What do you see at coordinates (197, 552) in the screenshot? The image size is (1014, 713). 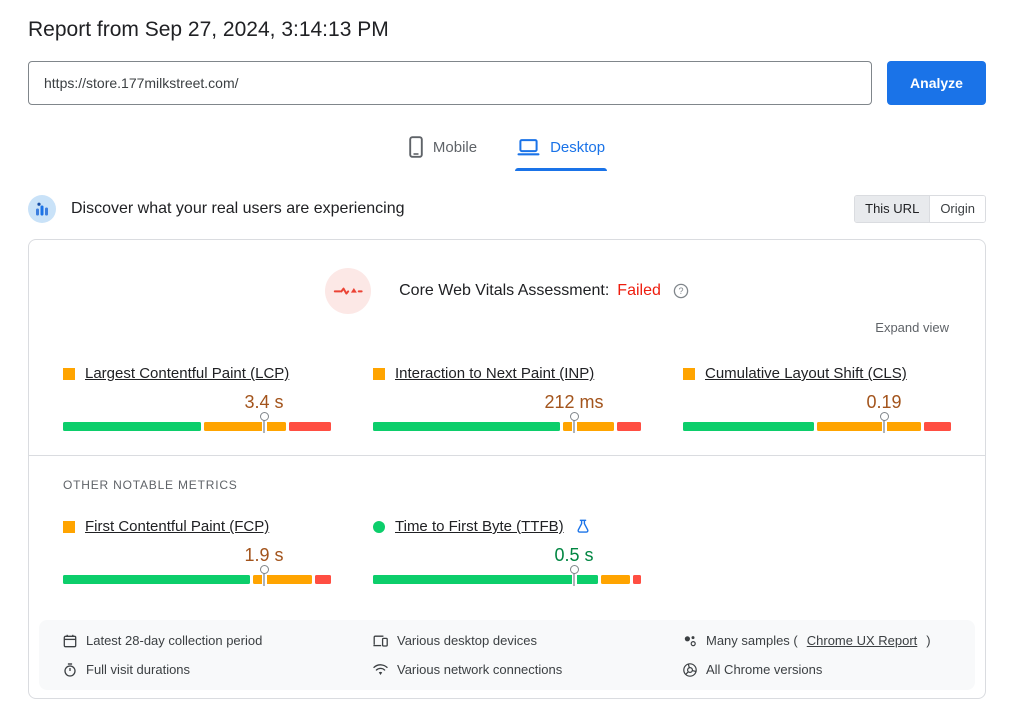 I see `metric-fcp: First Contentful Paint (FCP) 1.9 s` at bounding box center [197, 552].